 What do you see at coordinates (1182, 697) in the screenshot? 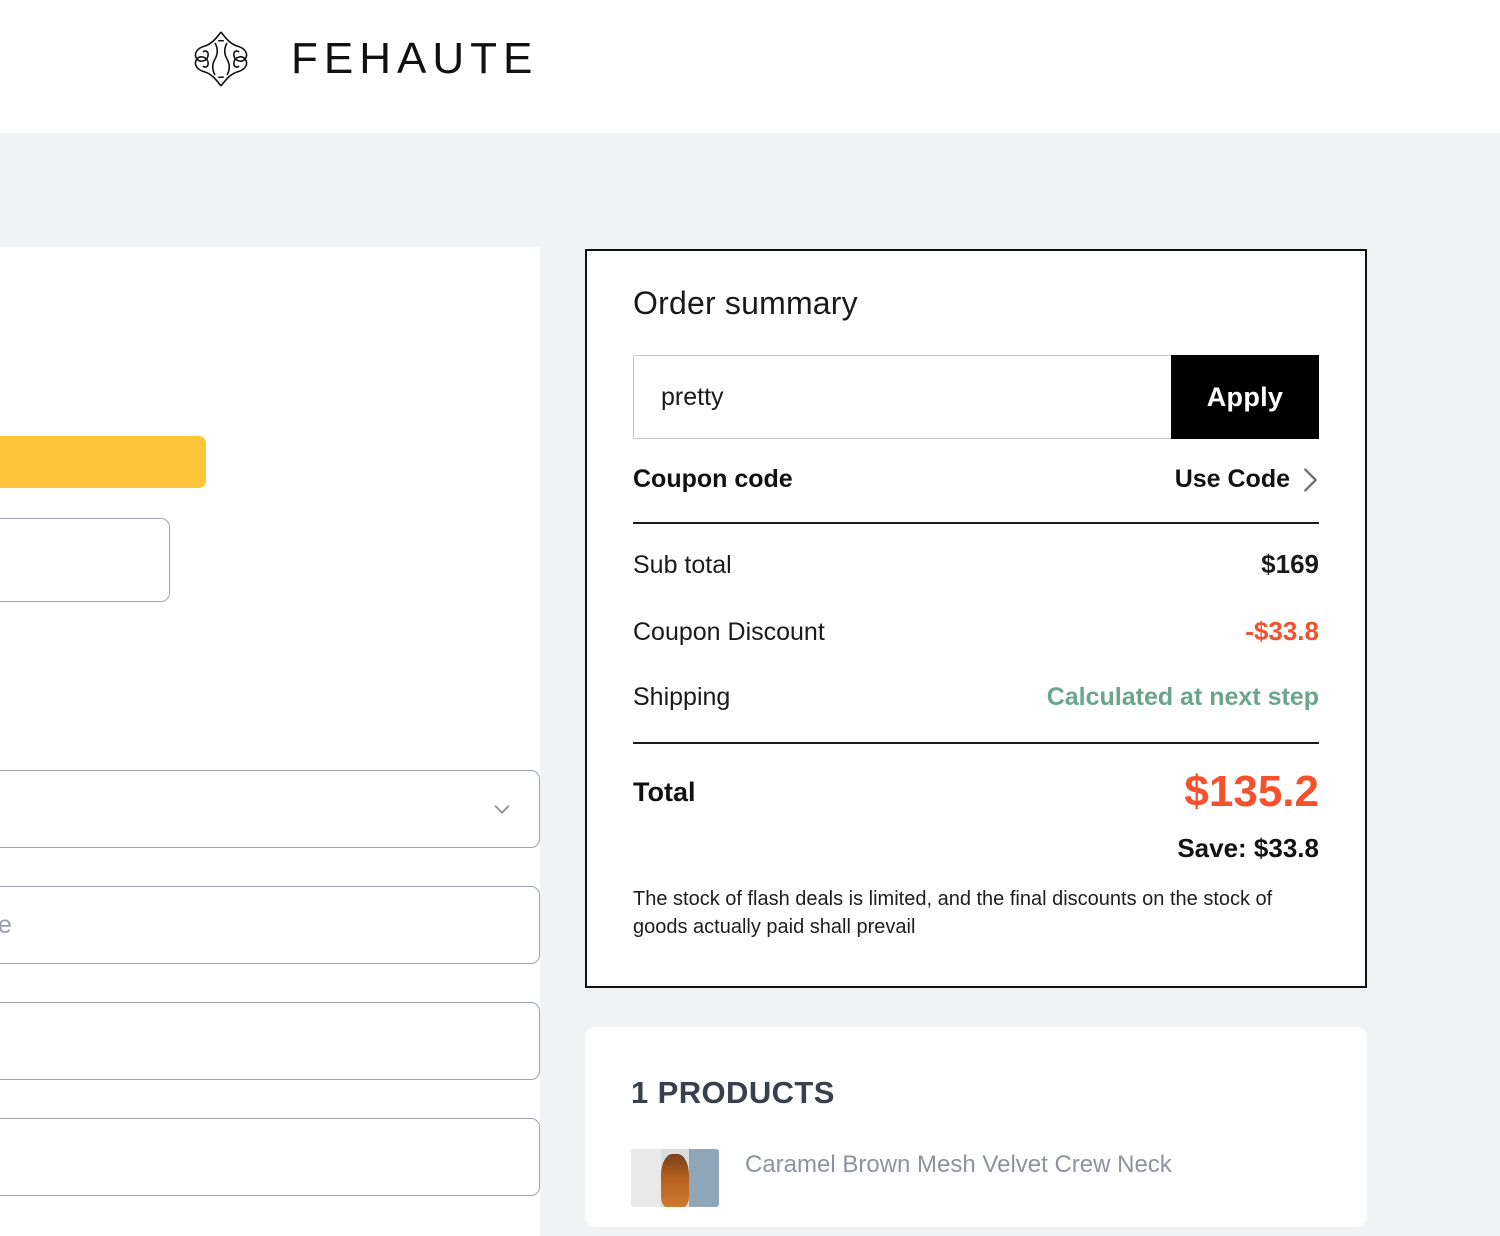
I see `shipping-value: Calculated at next step` at bounding box center [1182, 697].